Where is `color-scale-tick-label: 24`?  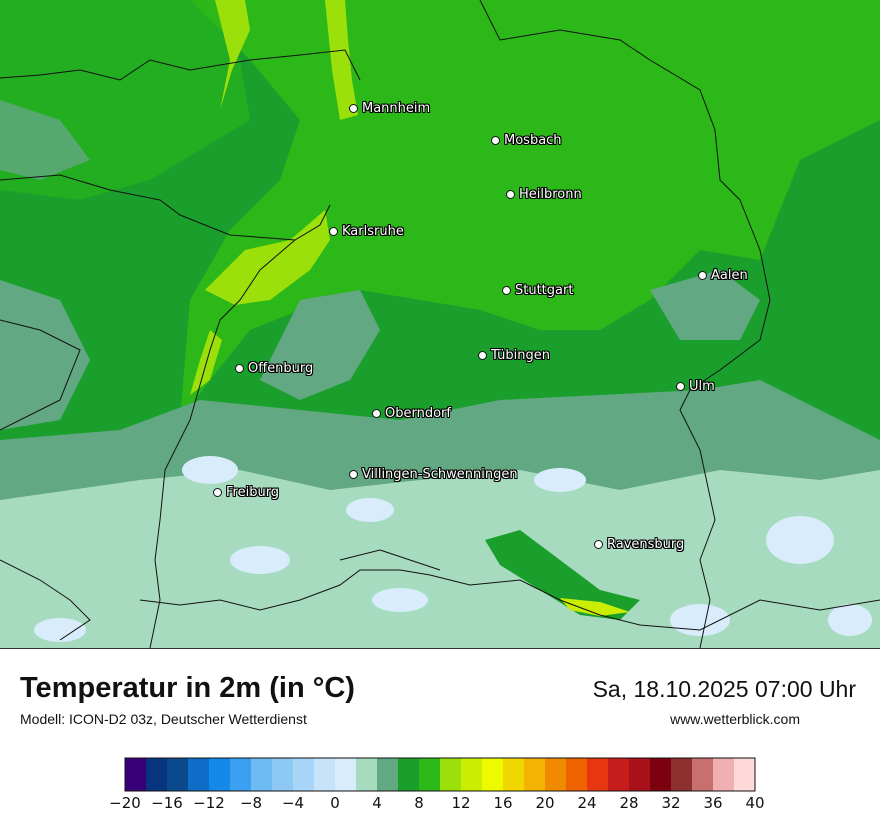 color-scale-tick-label: 24 is located at coordinates (587, 803).